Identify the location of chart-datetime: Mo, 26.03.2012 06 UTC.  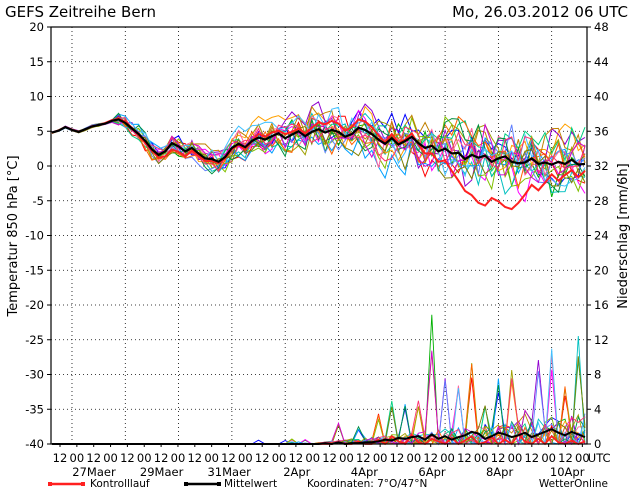
(540, 12).